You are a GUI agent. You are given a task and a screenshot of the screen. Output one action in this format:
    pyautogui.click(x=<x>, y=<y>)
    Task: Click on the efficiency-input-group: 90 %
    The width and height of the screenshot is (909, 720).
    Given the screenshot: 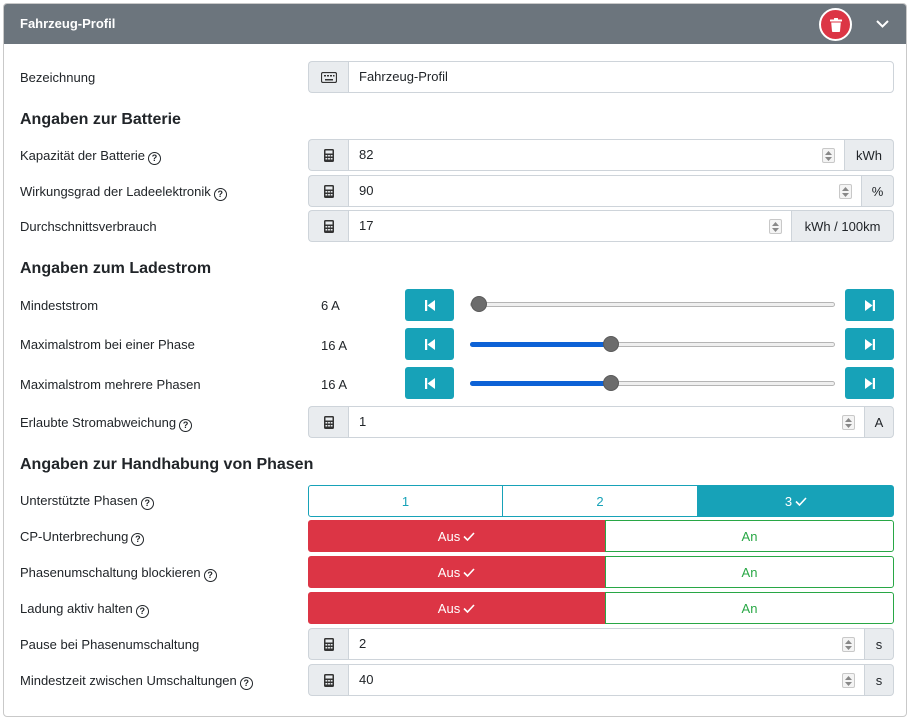 What is the action you would take?
    pyautogui.click(x=601, y=191)
    